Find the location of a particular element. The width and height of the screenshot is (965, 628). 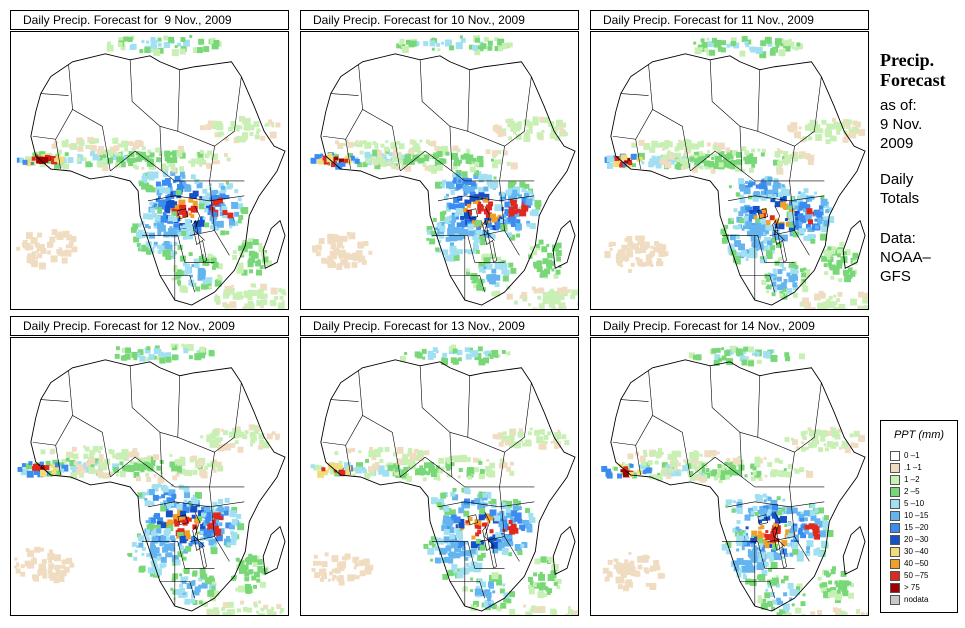

sidebar-heading: Precip. Forecast is located at coordinates (913, 70).